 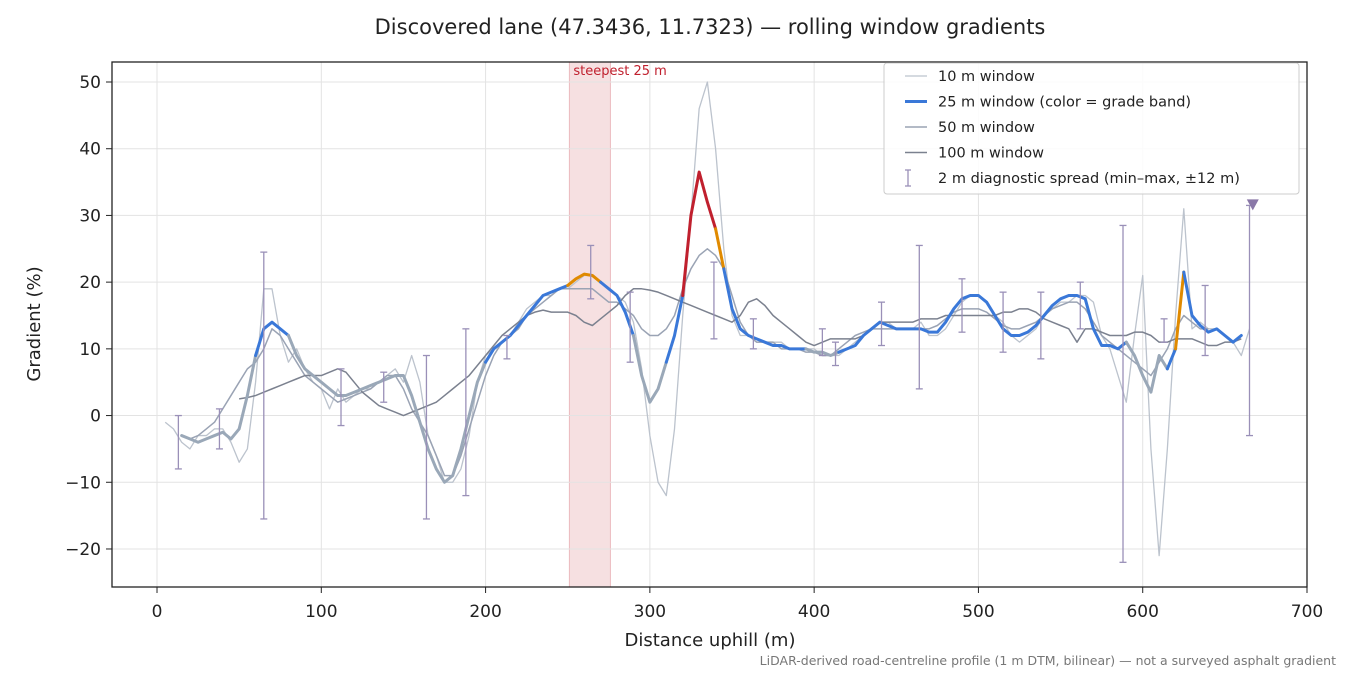 I want to click on highlight-label: steepest 25 m, so click(x=619, y=71).